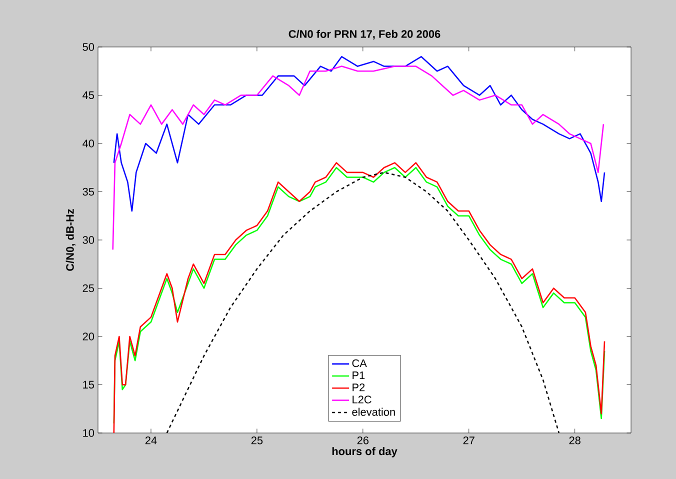 Image resolution: width=676 pixels, height=479 pixels. I want to click on legend-label: CA, so click(359, 363).